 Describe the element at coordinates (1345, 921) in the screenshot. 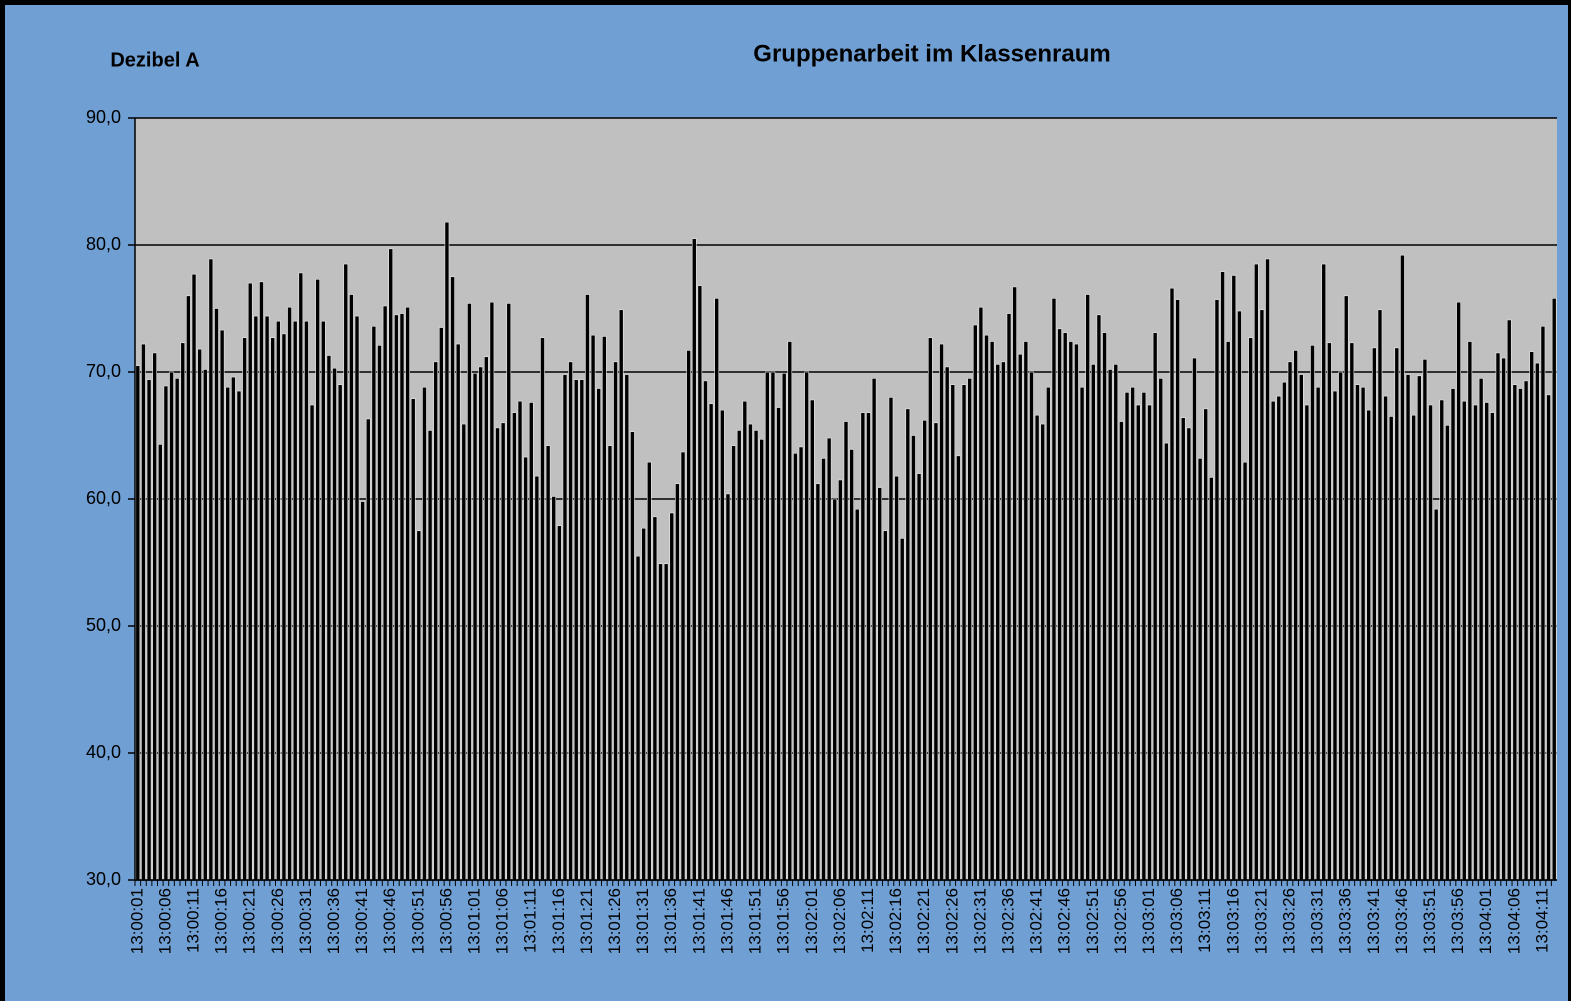

I see `x-tick-label: 13:03:36` at that location.